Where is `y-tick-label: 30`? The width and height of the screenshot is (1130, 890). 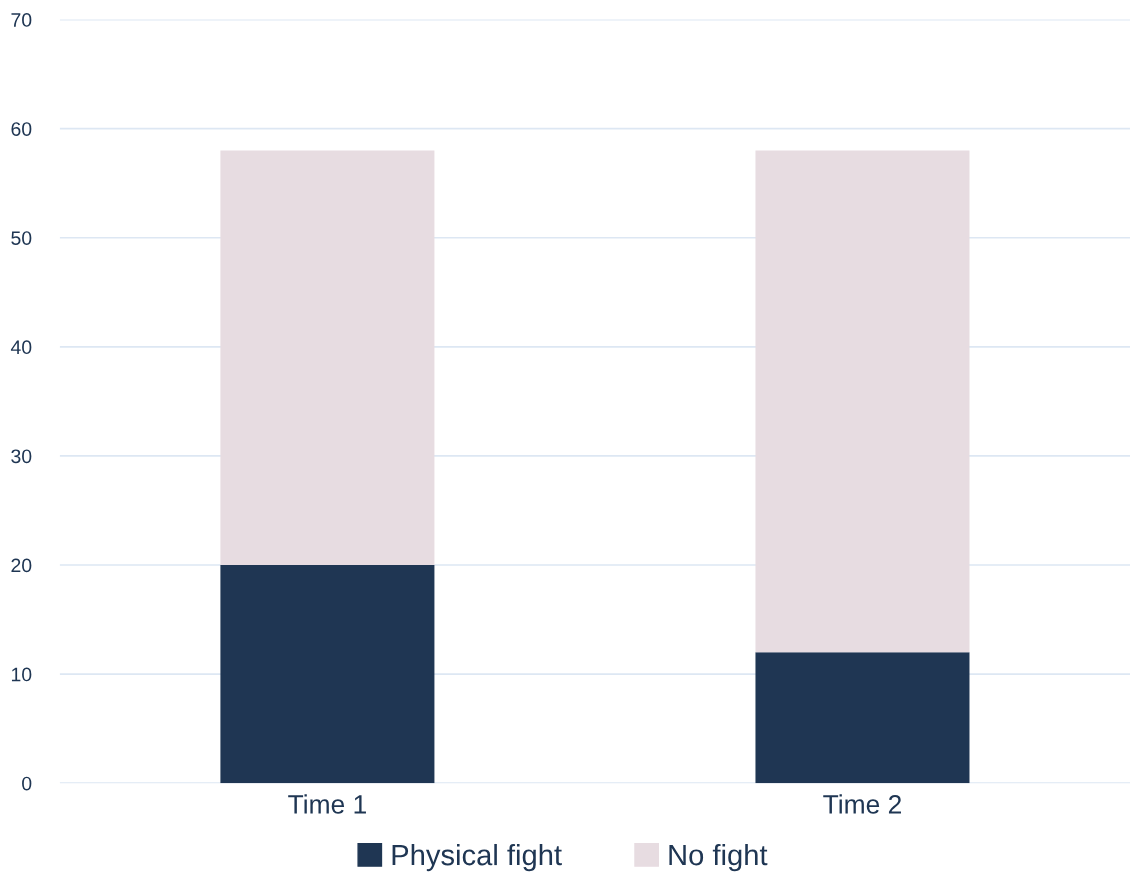
y-tick-label: 30 is located at coordinates (21, 456).